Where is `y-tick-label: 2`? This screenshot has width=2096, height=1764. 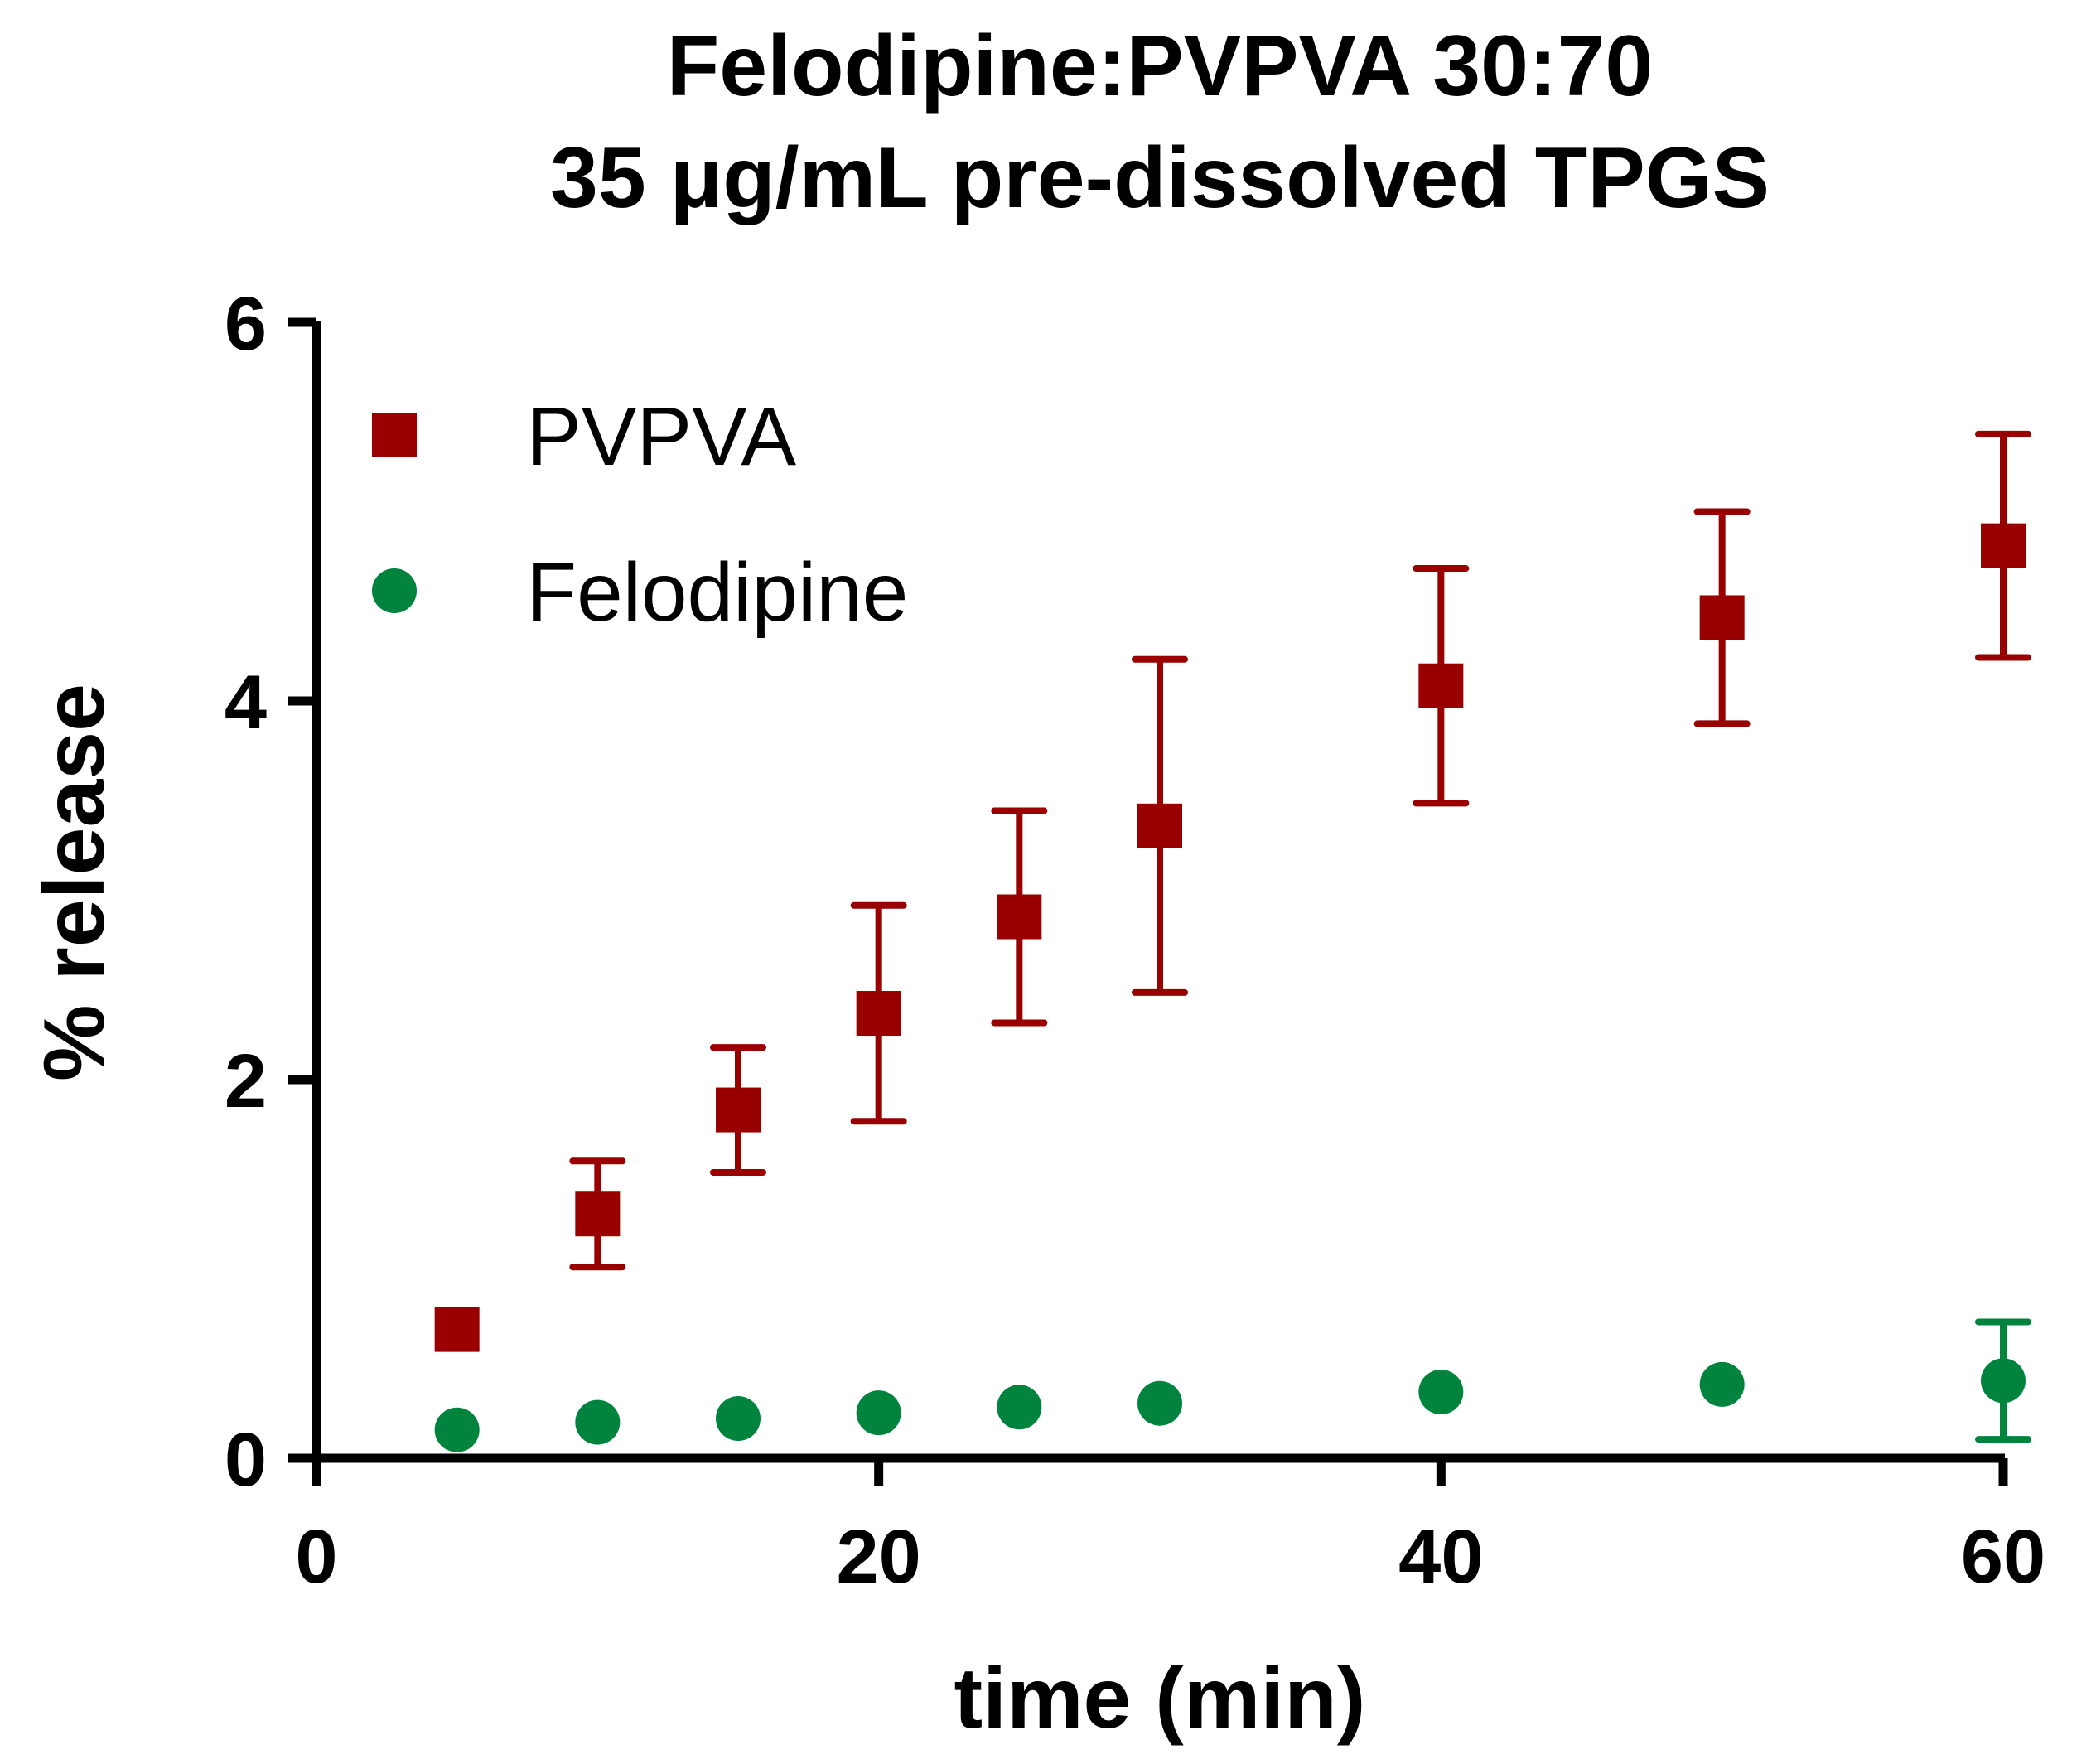 y-tick-label: 2 is located at coordinates (246, 1081).